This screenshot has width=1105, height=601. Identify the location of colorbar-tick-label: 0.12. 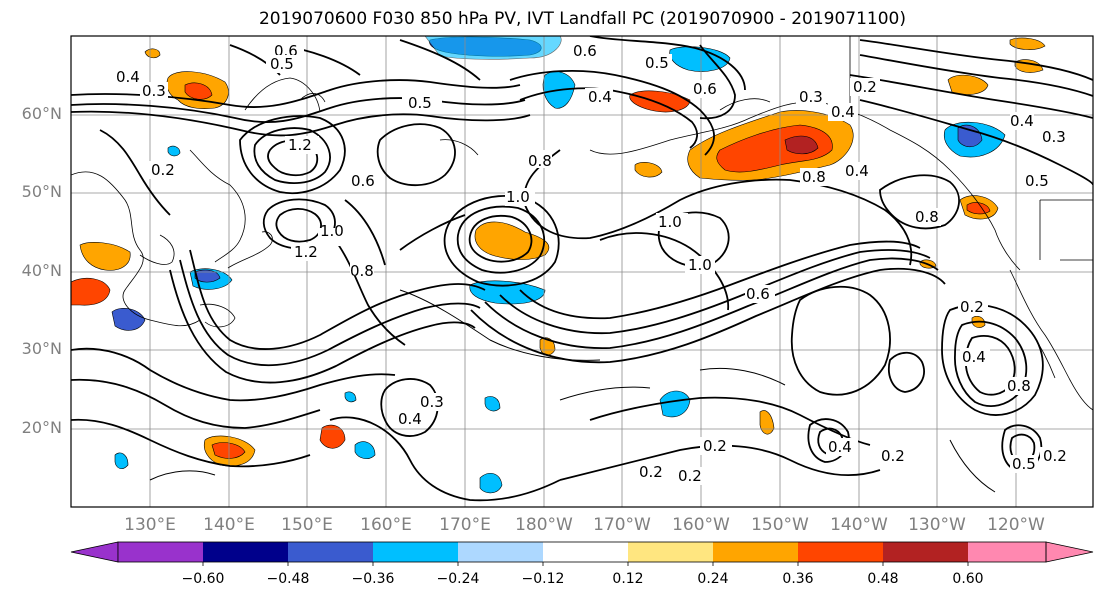
(628, 579).